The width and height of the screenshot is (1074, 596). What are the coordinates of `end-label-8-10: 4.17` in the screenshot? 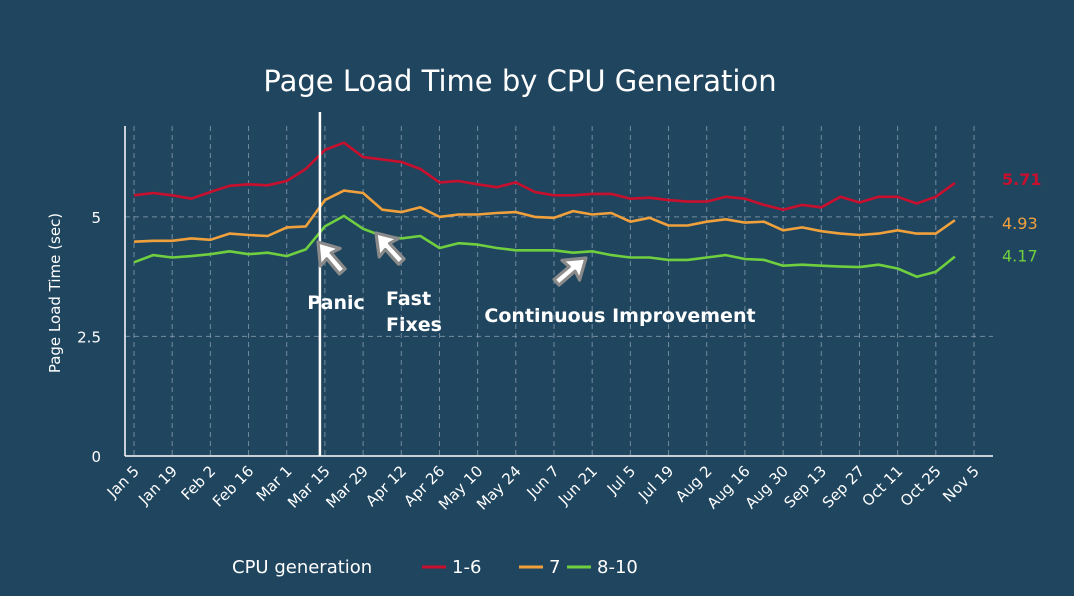 It's located at (1020, 256).